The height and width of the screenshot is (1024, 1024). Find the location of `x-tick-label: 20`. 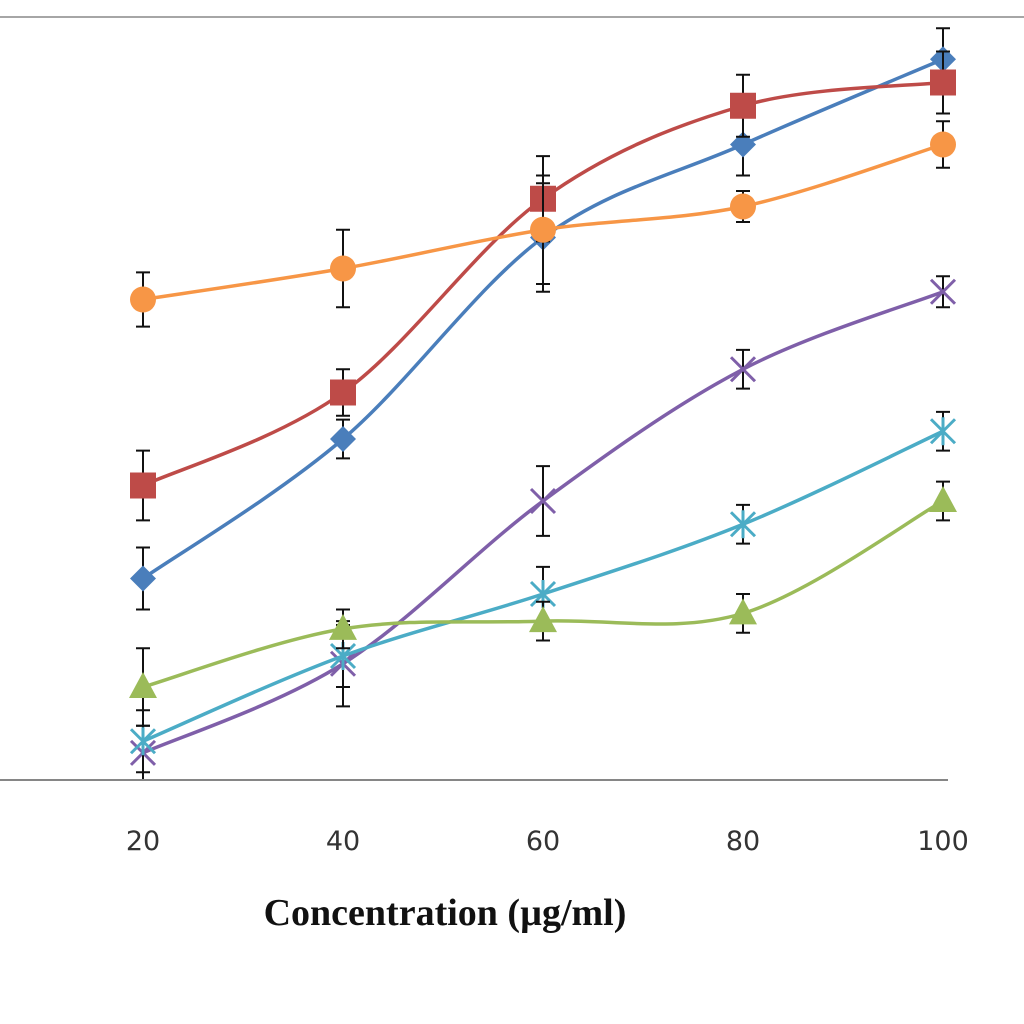

x-tick-label: 20 is located at coordinates (143, 841).